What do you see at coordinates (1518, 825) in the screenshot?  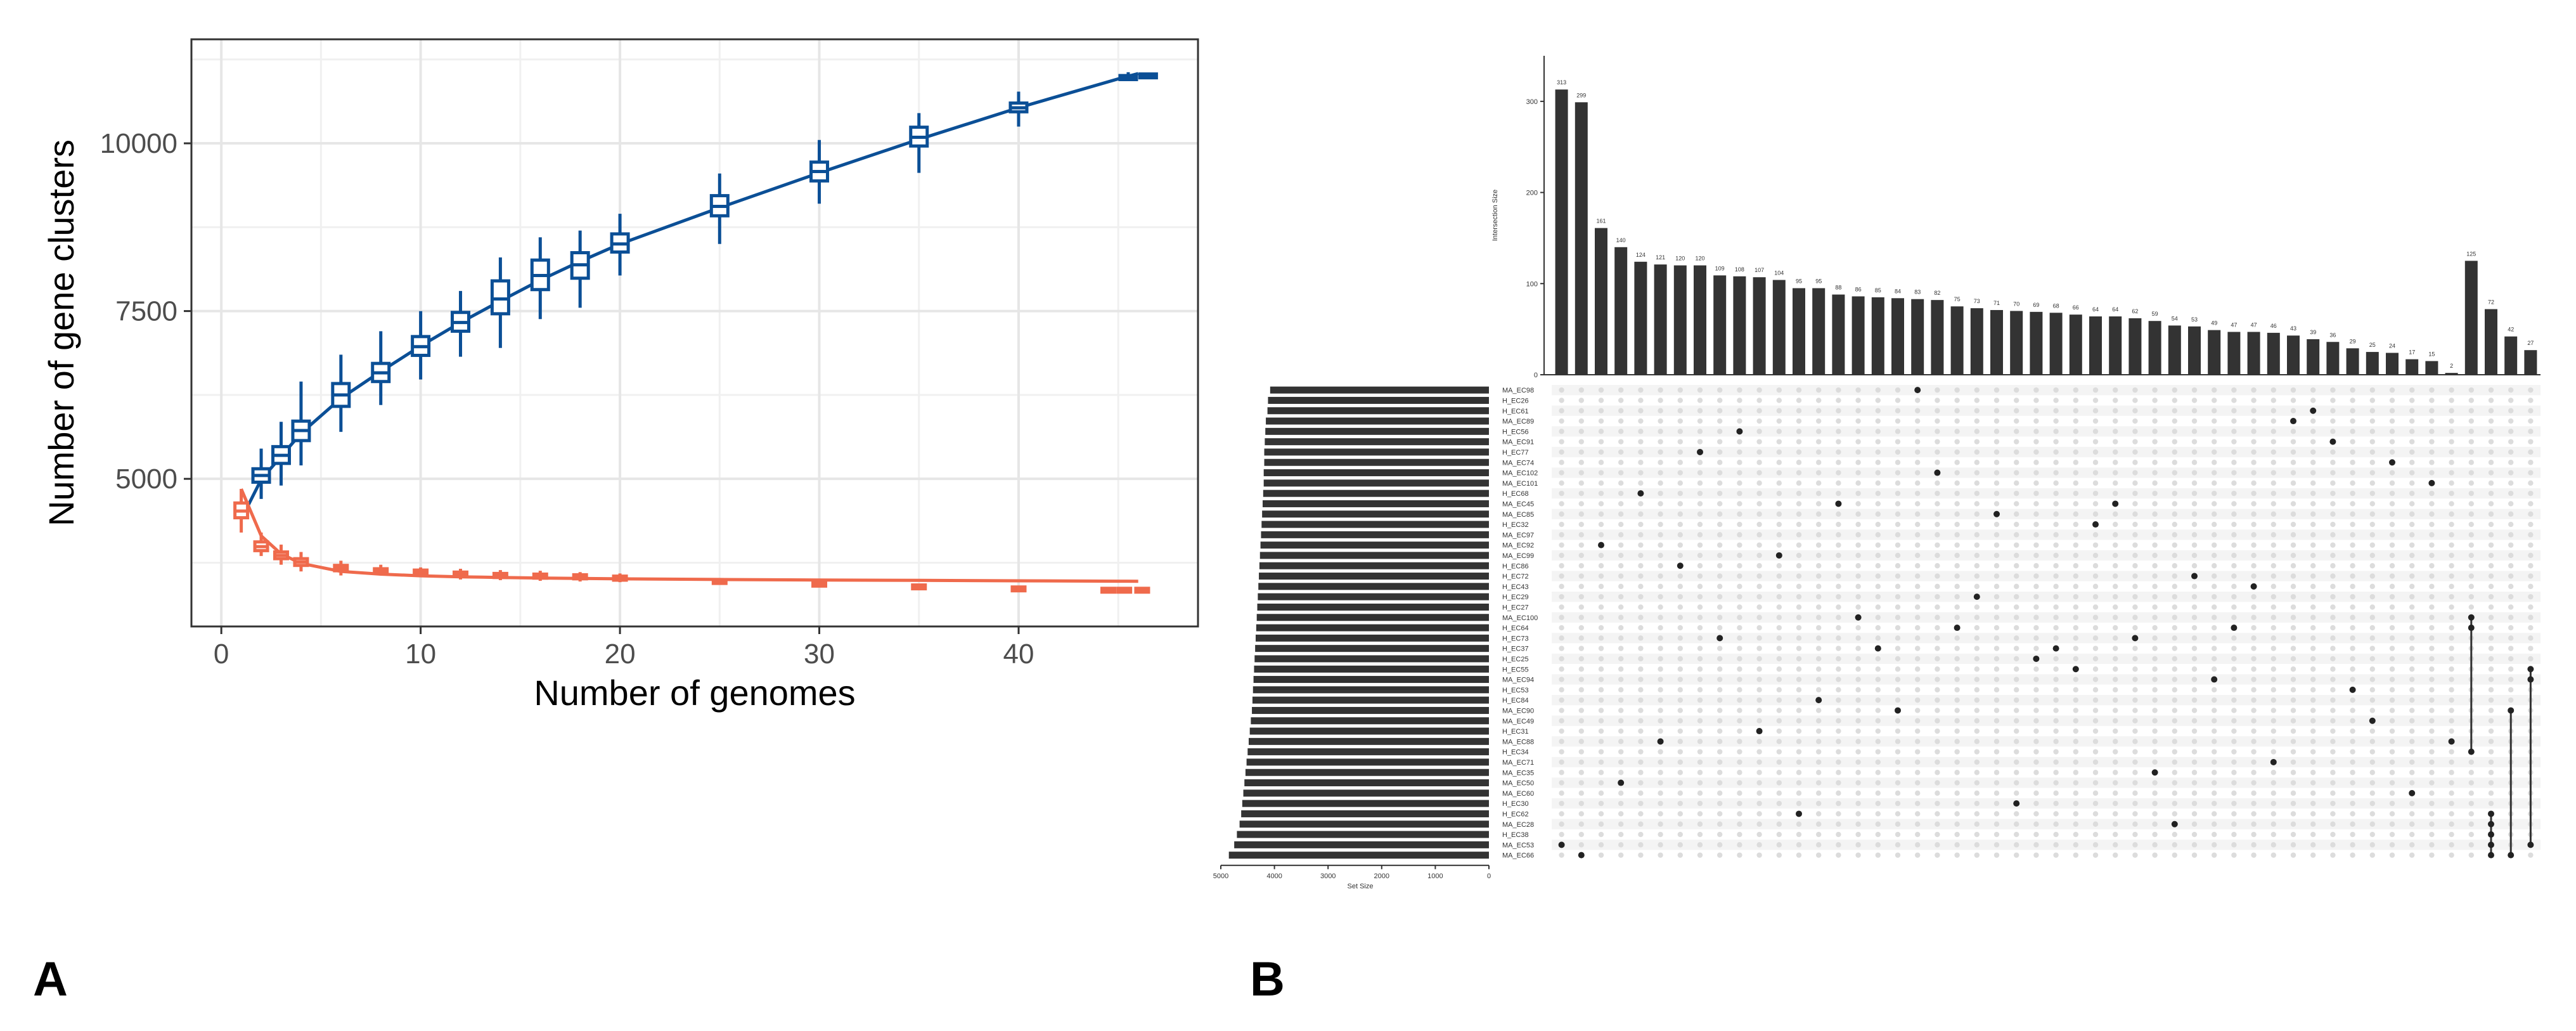 I see `set-name-label: MA_EC28` at bounding box center [1518, 825].